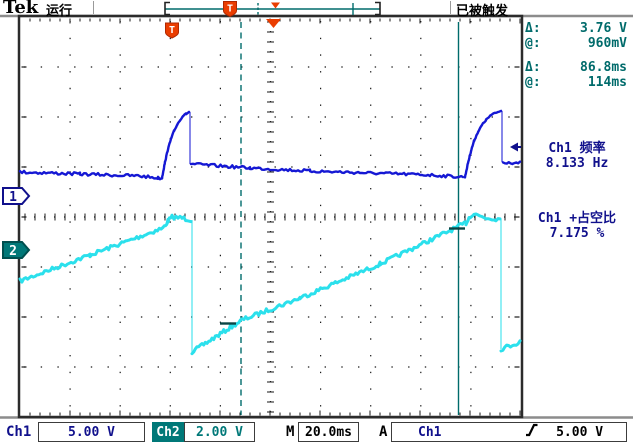 The width and height of the screenshot is (633, 444). What do you see at coordinates (13, 251) in the screenshot?
I see `svg-text: 2` at bounding box center [13, 251].